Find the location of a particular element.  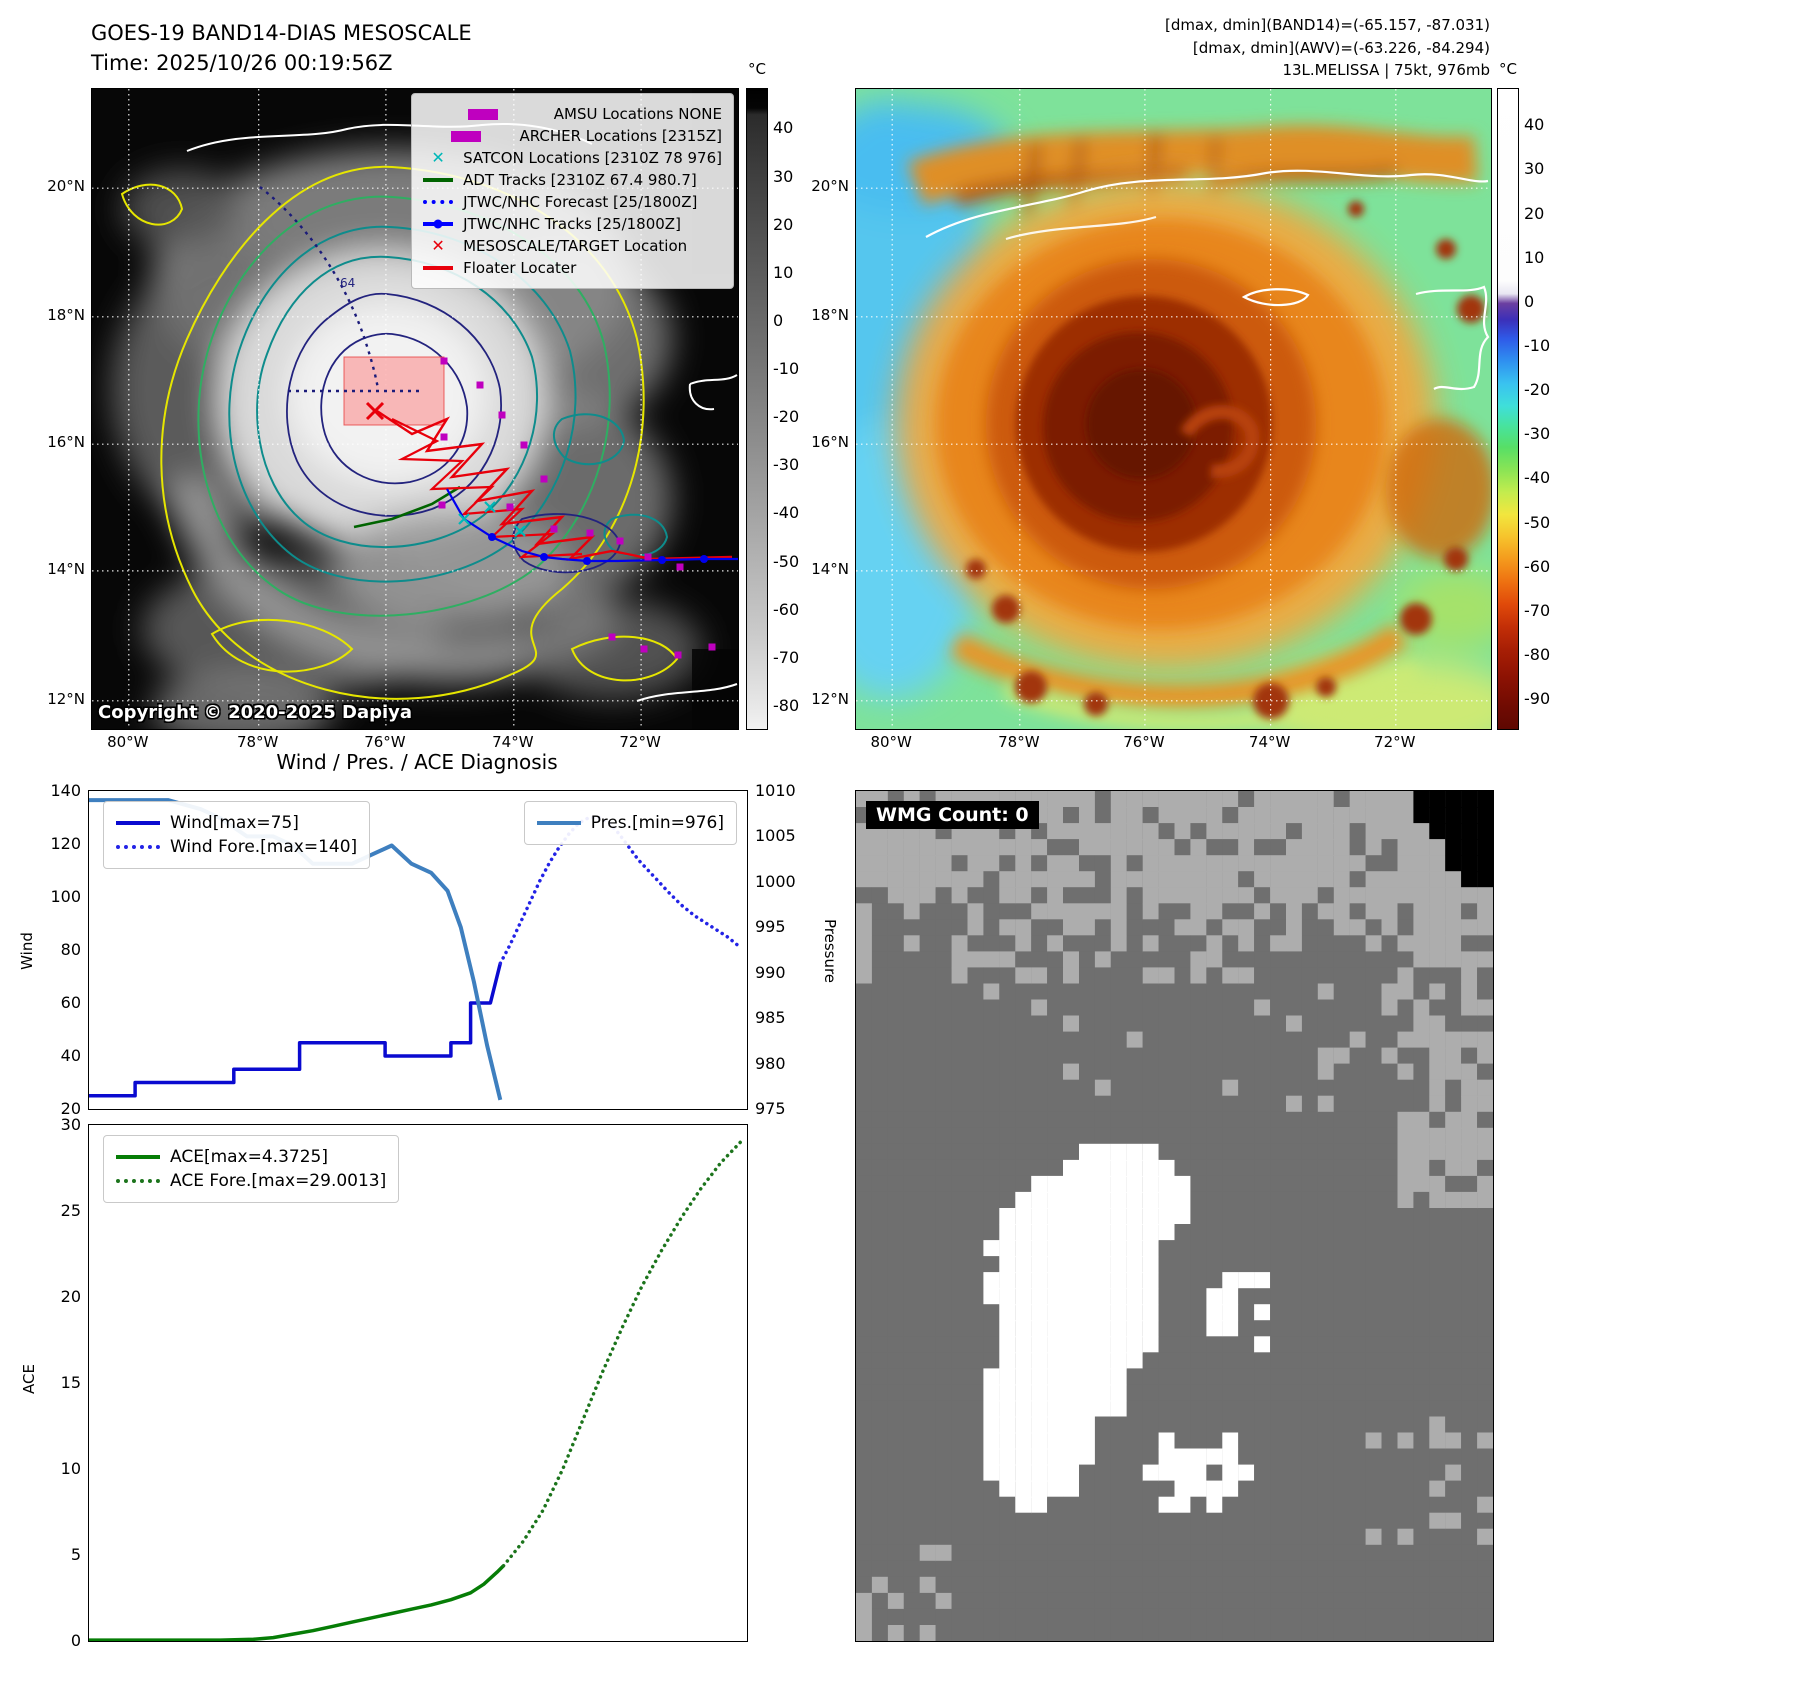

mesoscale-target-marker is located at coordinates (375, 411).